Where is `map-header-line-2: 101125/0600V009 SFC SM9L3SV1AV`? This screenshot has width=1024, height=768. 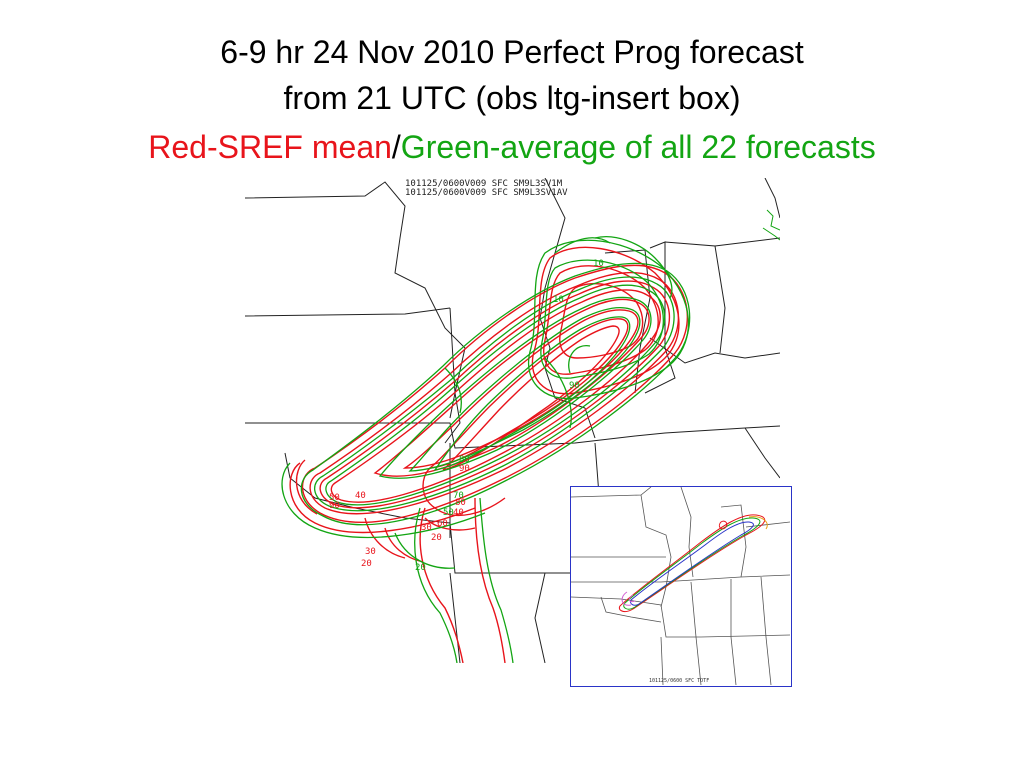
map-header-line-2: 101125/0600V009 SFC SM9L3SV1AV is located at coordinates (486, 193).